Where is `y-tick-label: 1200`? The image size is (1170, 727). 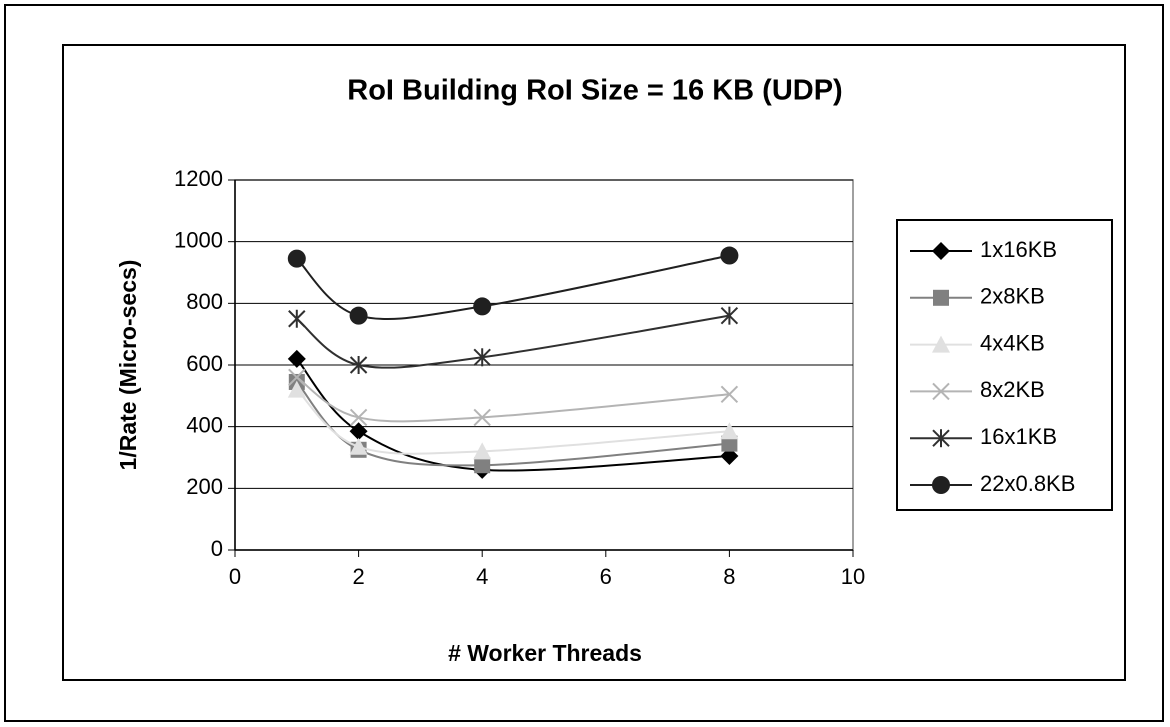 y-tick-label: 1200 is located at coordinates (198, 178).